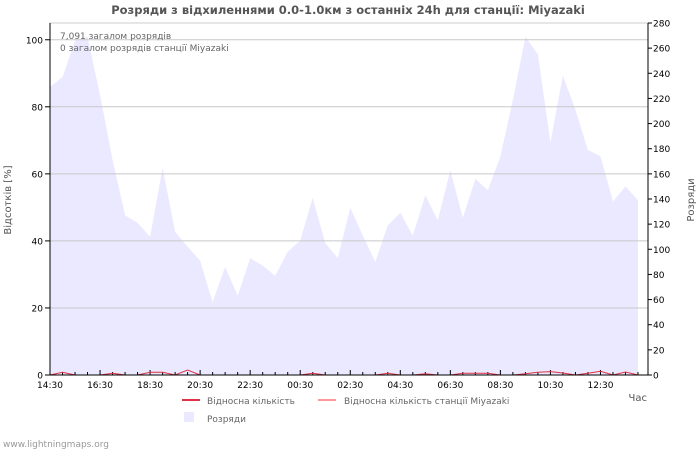  Describe the element at coordinates (50, 386) in the screenshot. I see `x-tick-label: 14:30` at that location.